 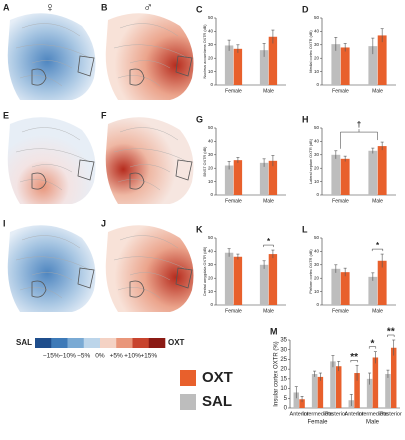 I want to click on brain-j, so click(x=149, y=268).